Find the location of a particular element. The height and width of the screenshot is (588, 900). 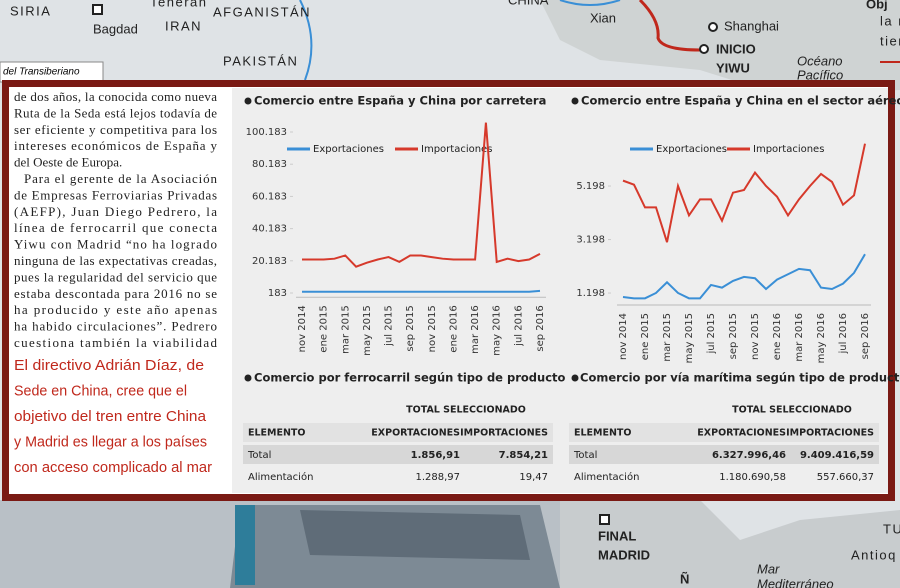

map-label: Bagdad is located at coordinates (115, 28).